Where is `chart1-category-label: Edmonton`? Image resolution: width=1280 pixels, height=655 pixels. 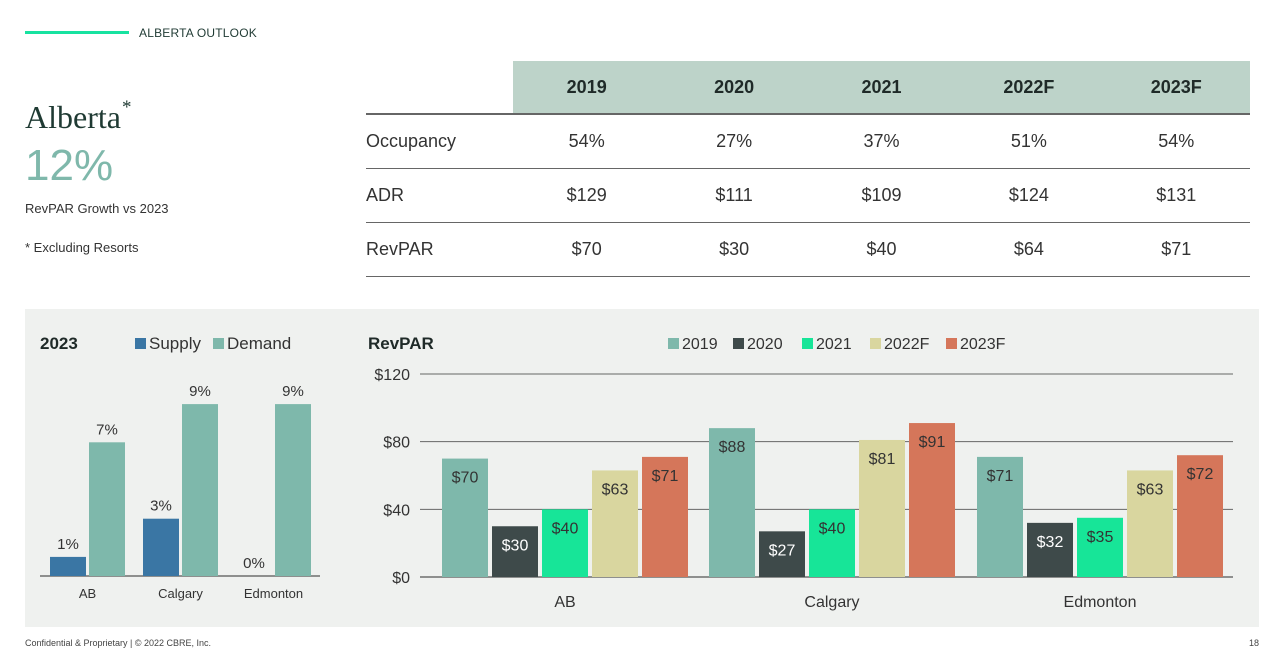 chart1-category-label: Edmonton is located at coordinates (273, 593).